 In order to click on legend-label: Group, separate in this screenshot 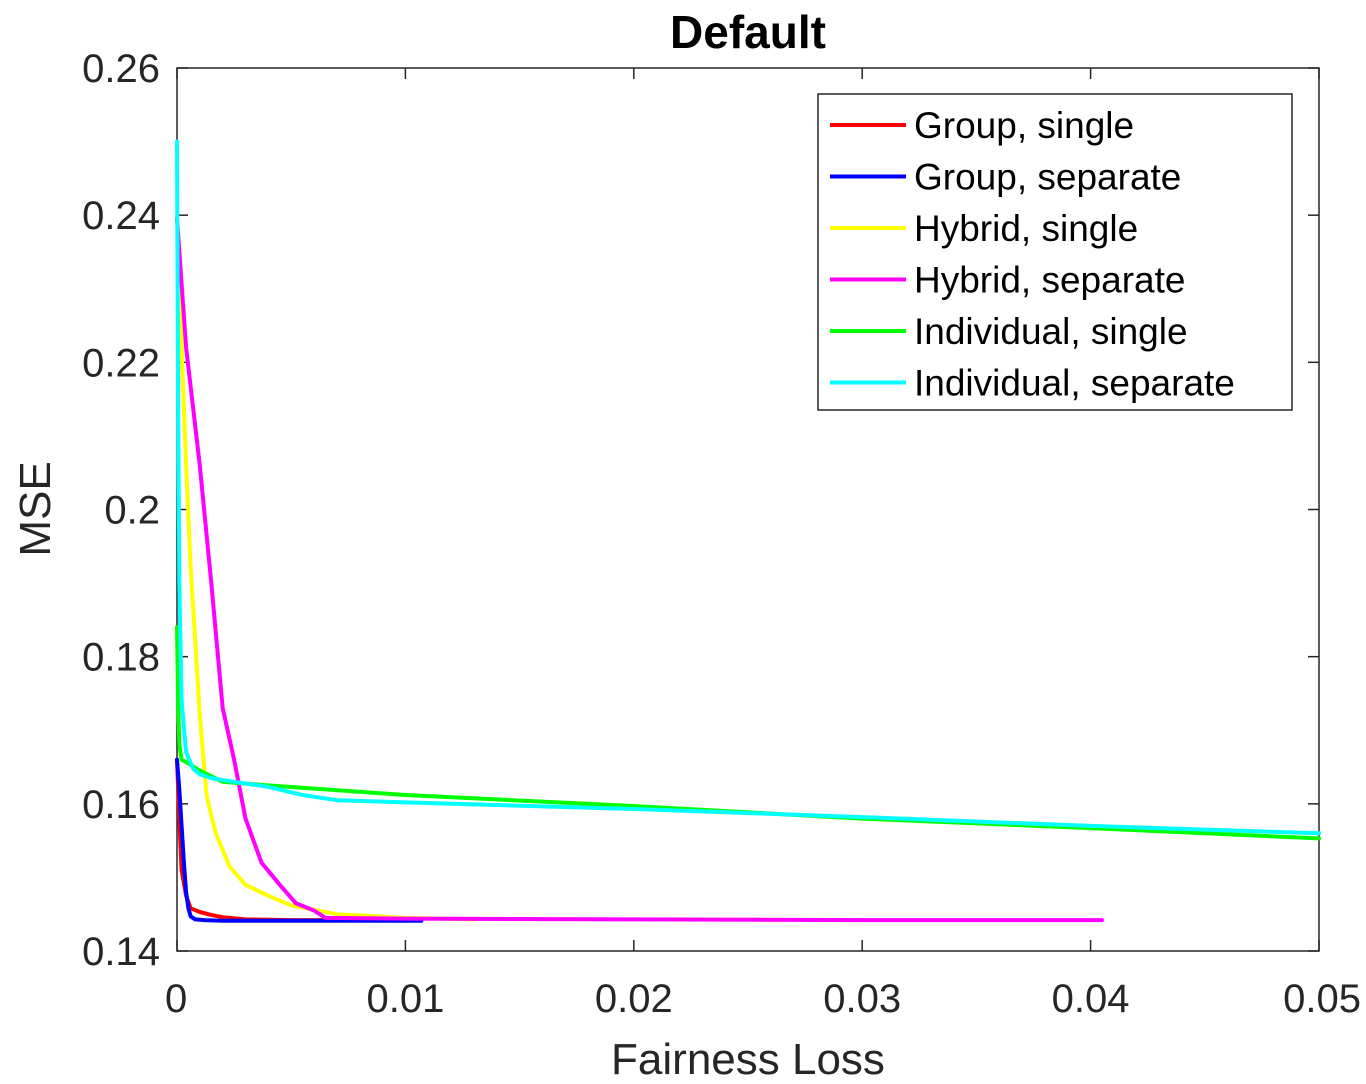, I will do `click(1047, 177)`.